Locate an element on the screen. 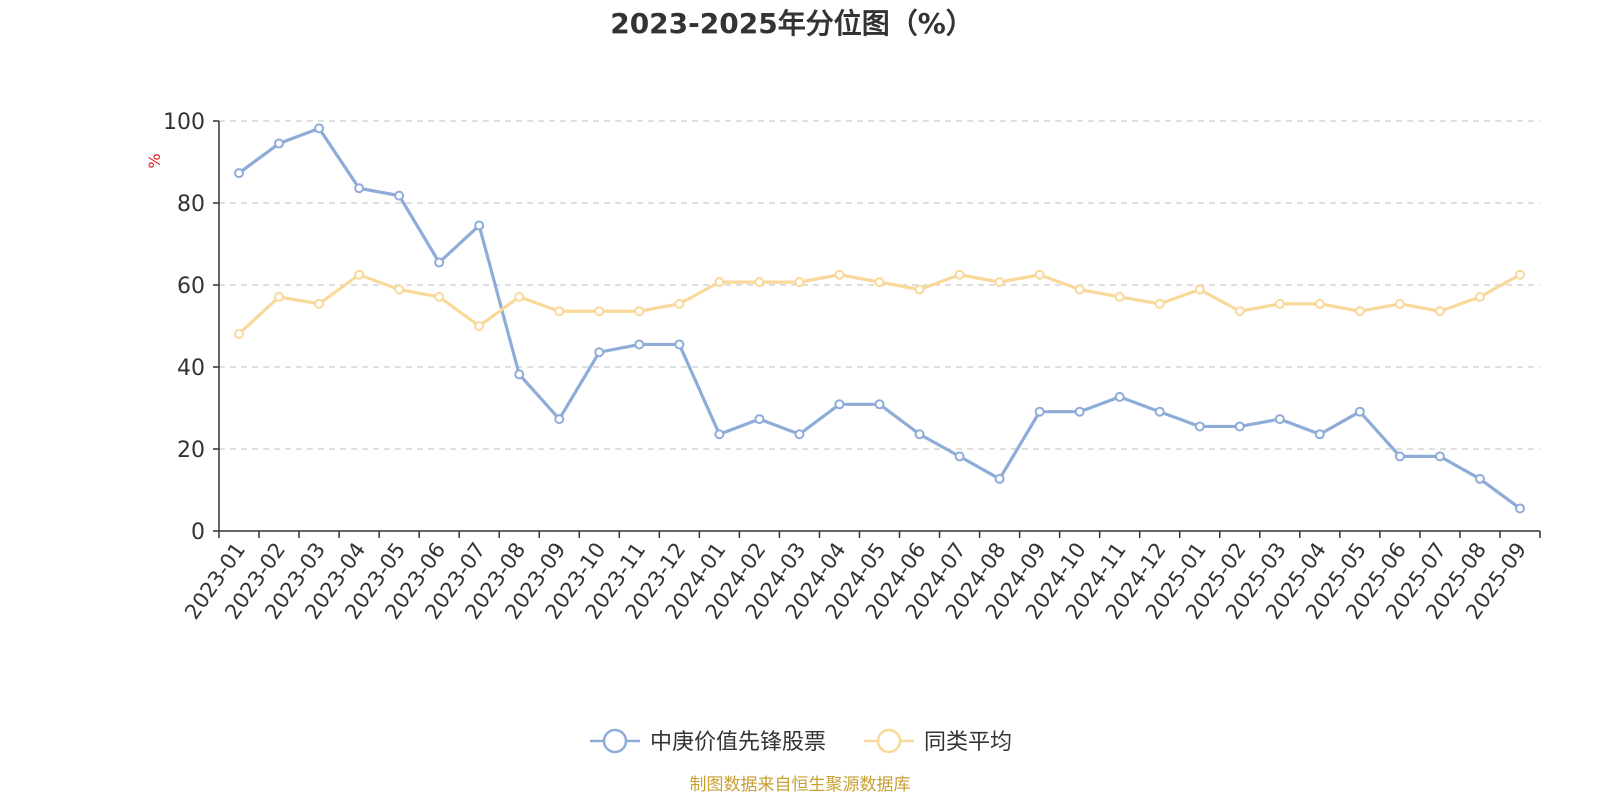 The width and height of the screenshot is (1600, 800). legend: 中庚价值先锋股票 同类平均 is located at coordinates (801, 741).